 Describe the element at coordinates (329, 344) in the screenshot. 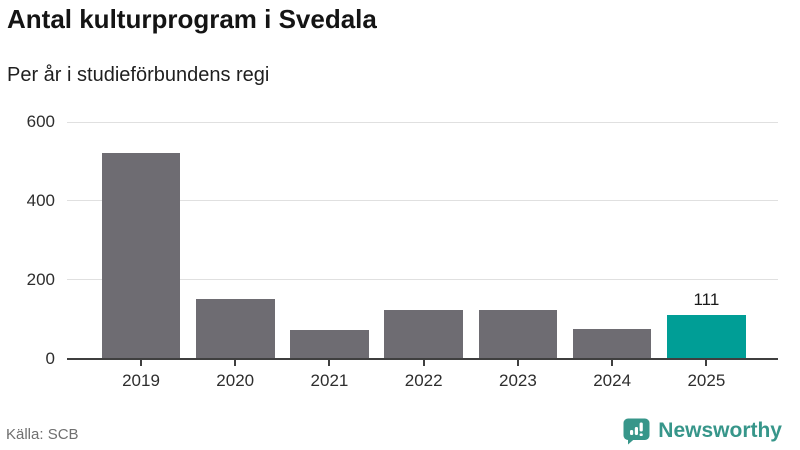

I see `bar-2021` at that location.